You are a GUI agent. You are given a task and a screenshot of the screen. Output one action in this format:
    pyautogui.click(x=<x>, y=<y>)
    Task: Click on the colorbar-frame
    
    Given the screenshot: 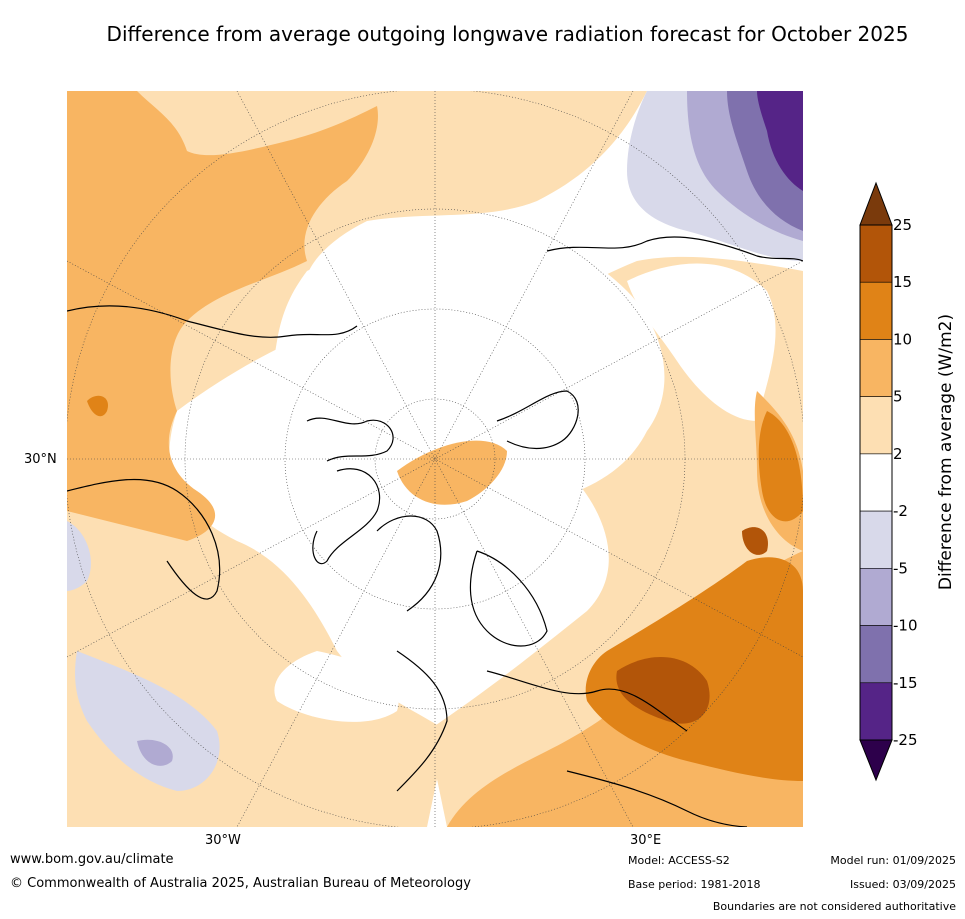 What is the action you would take?
    pyautogui.click(x=876, y=482)
    